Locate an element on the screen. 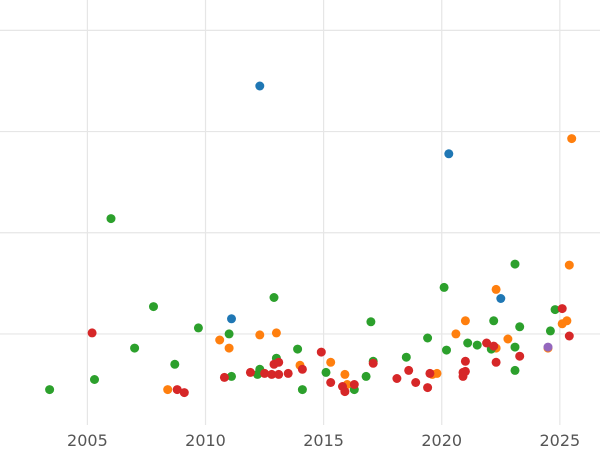 The height and width of the screenshot is (450, 600). x-axis-ticks: 2005 2010 2015 2020 2025 is located at coordinates (323, 440).